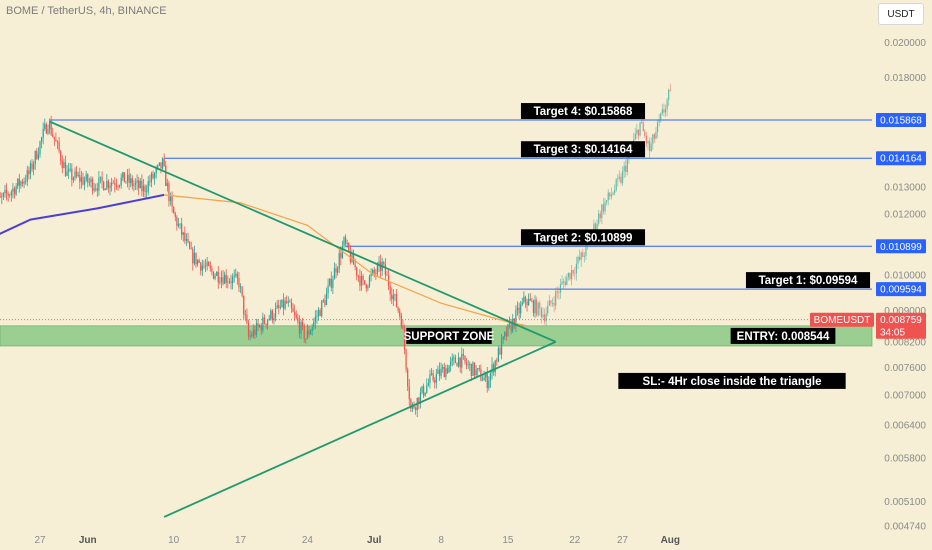  Describe the element at coordinates (808, 280) in the screenshot. I see `target-label-box` at that location.